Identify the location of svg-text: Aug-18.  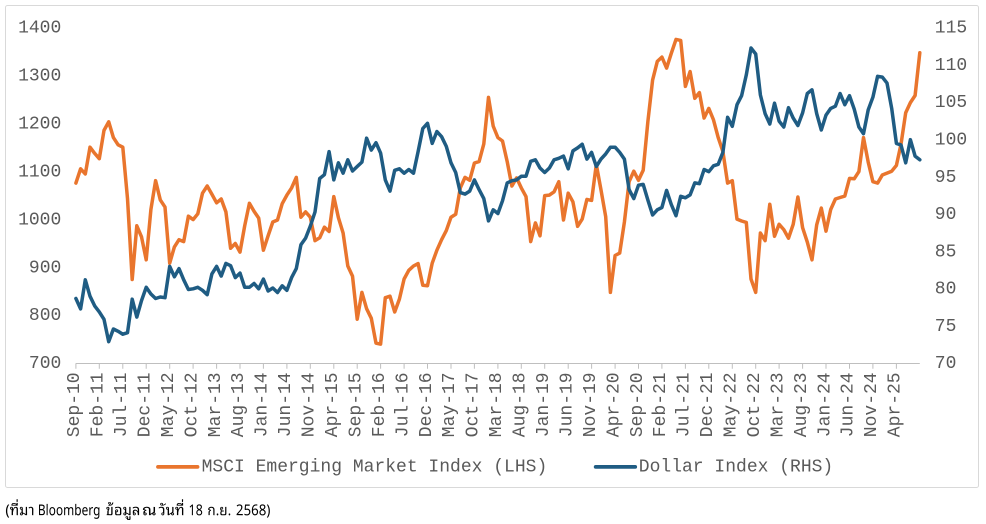
(521, 404).